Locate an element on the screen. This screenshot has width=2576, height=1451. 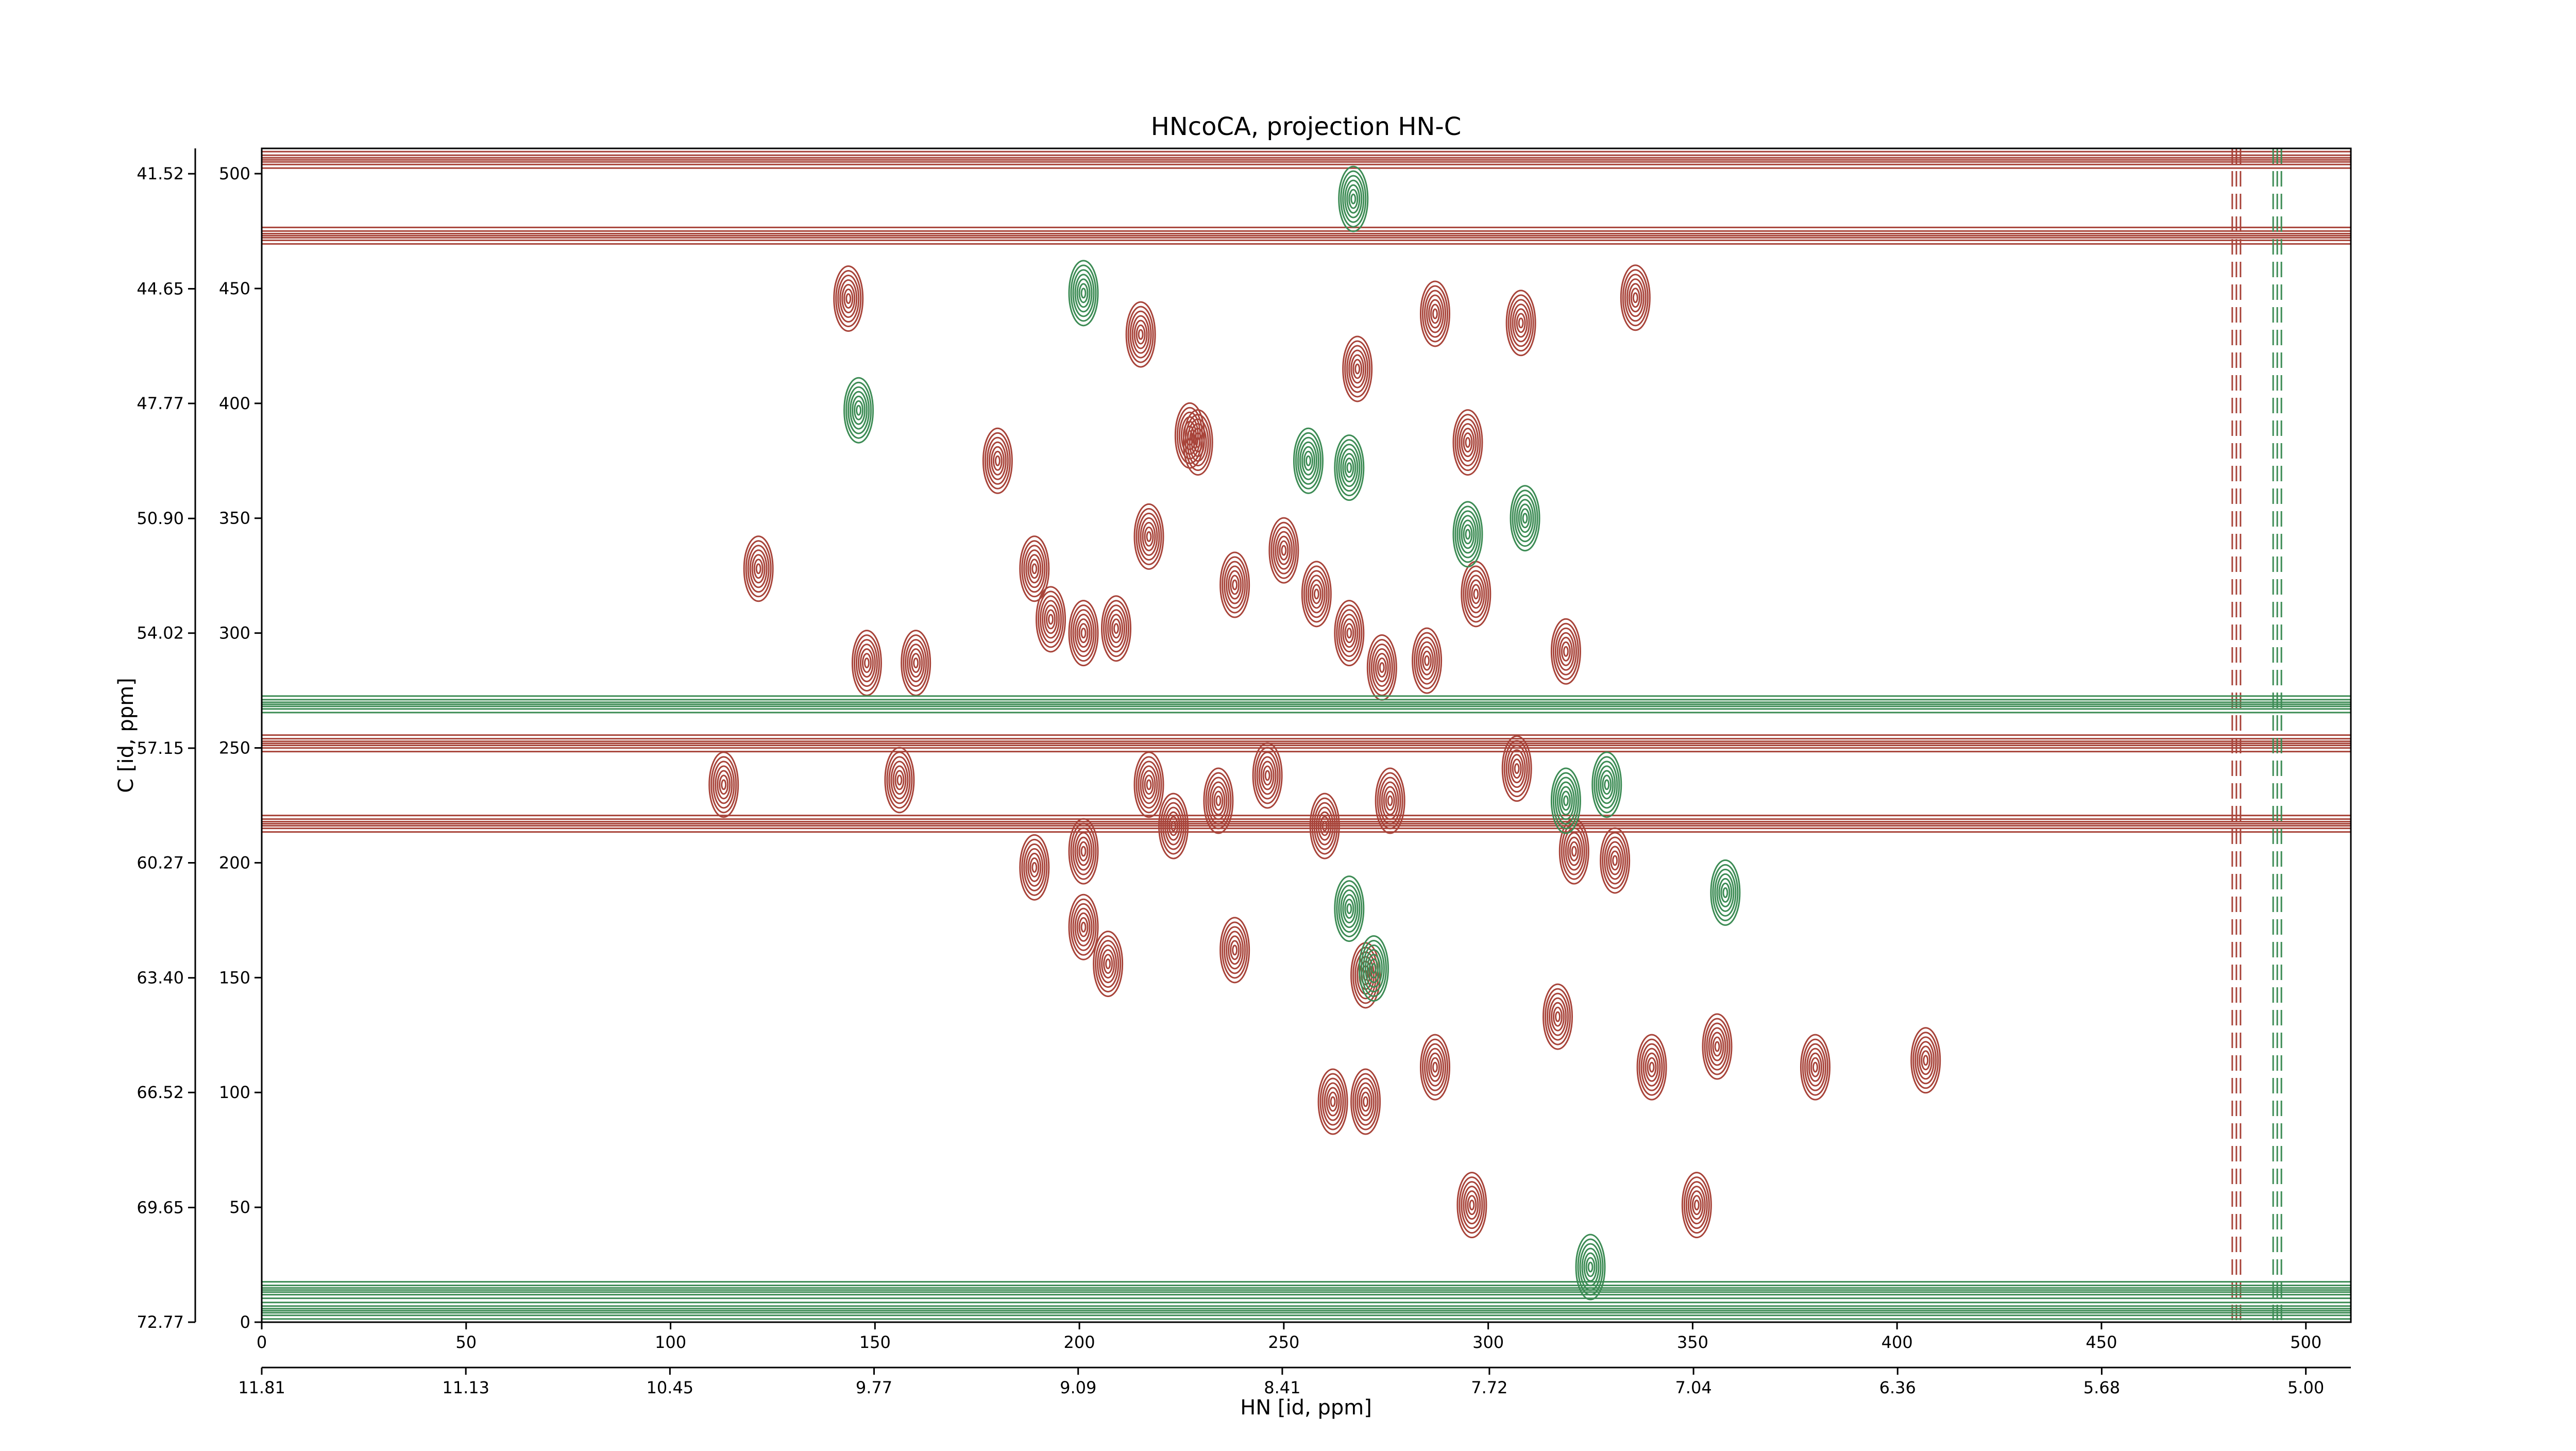
x-tick-label: 500 is located at coordinates (2305, 1342).